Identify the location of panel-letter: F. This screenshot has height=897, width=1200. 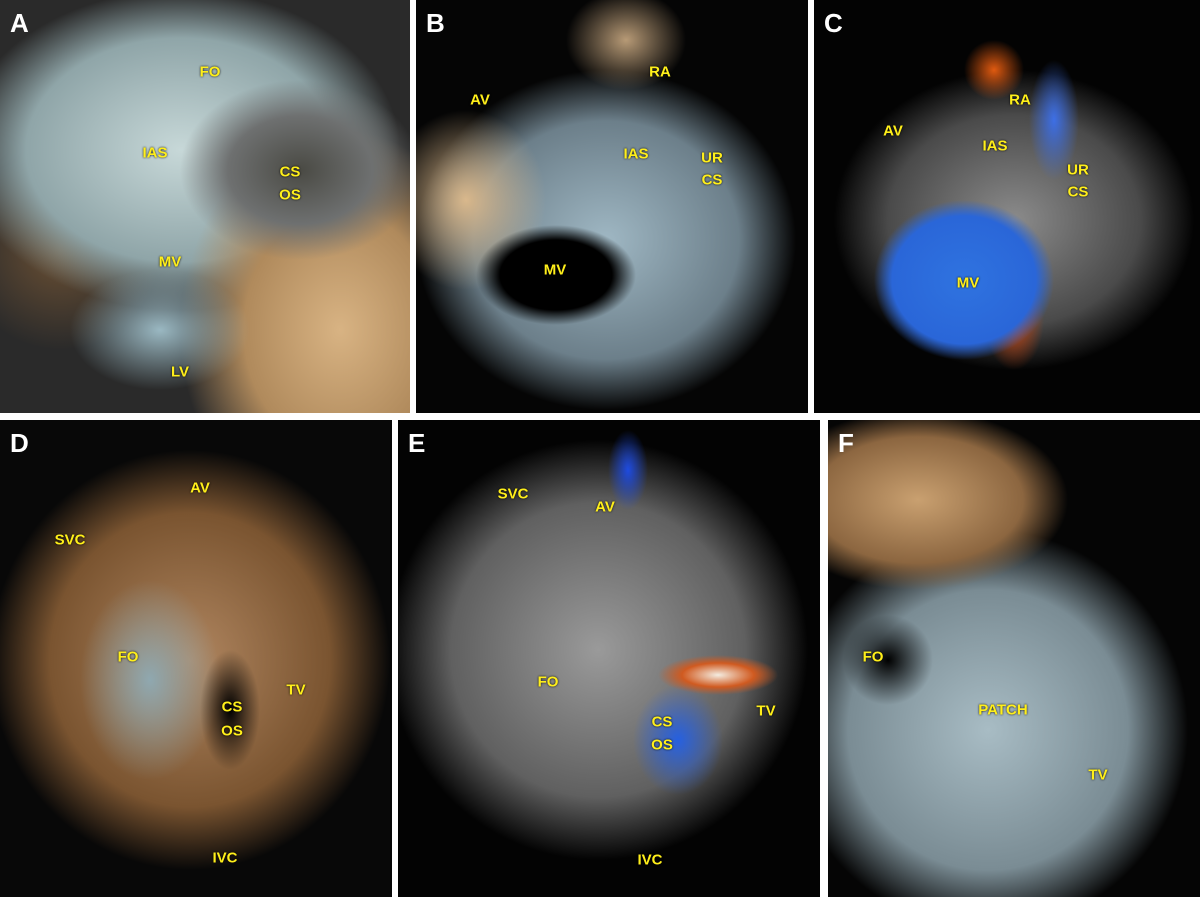
(846, 443).